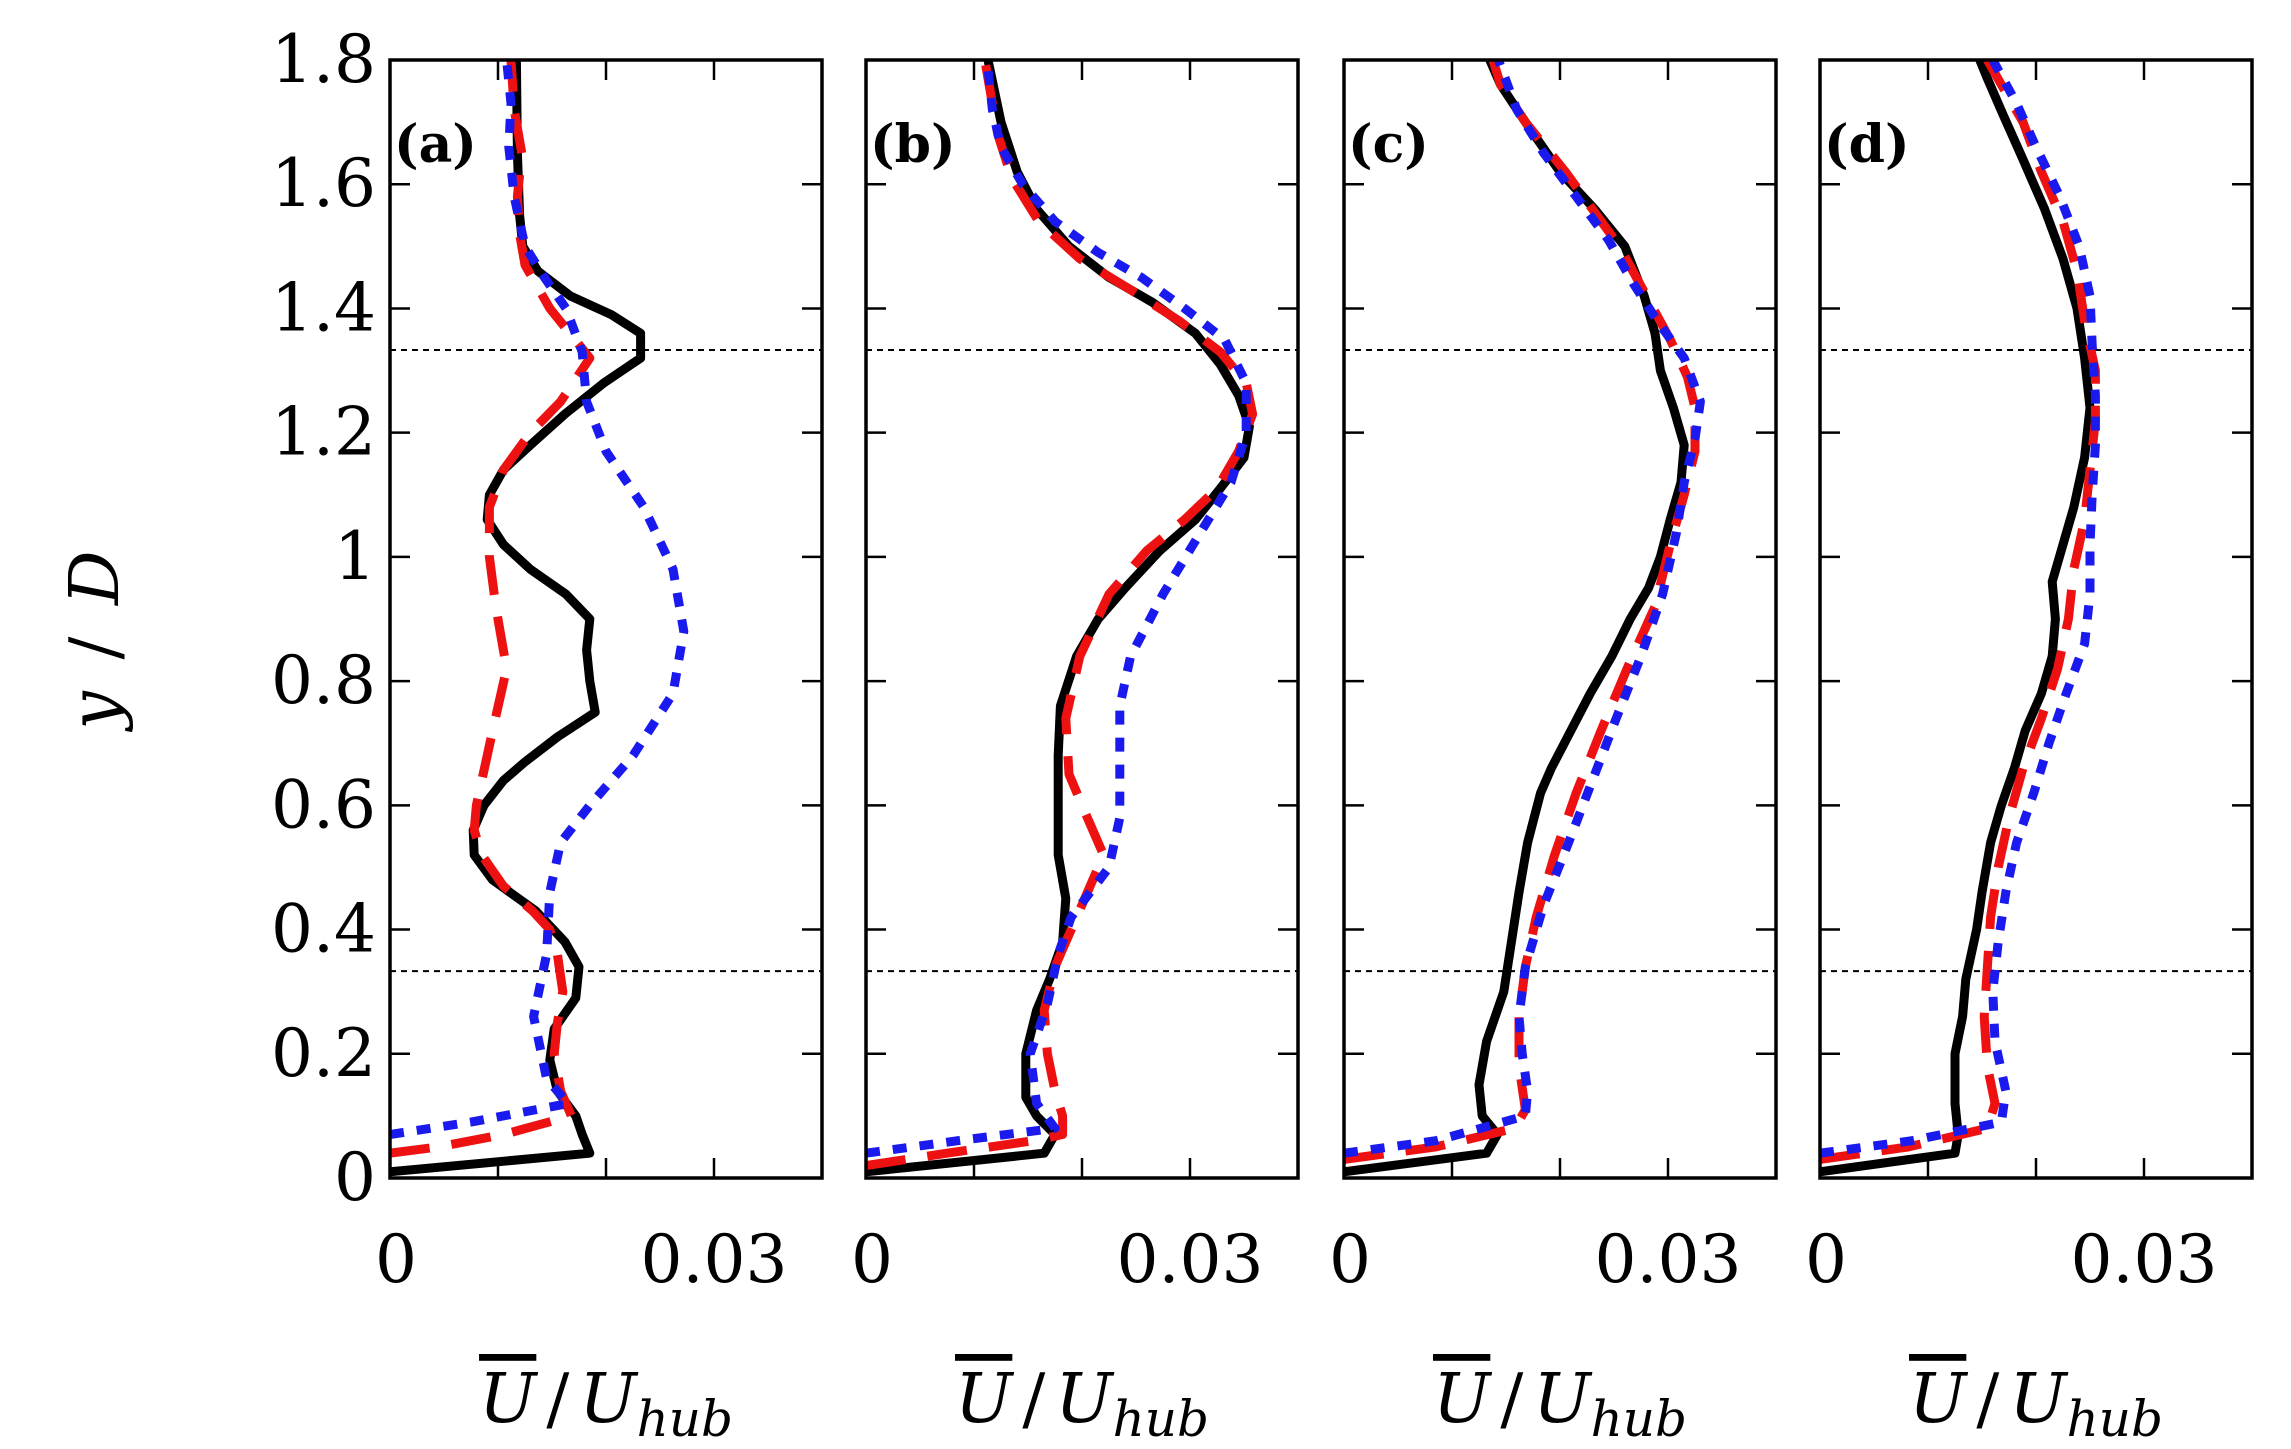  I want to click on y-tick-label: 1.4, so click(323, 307).